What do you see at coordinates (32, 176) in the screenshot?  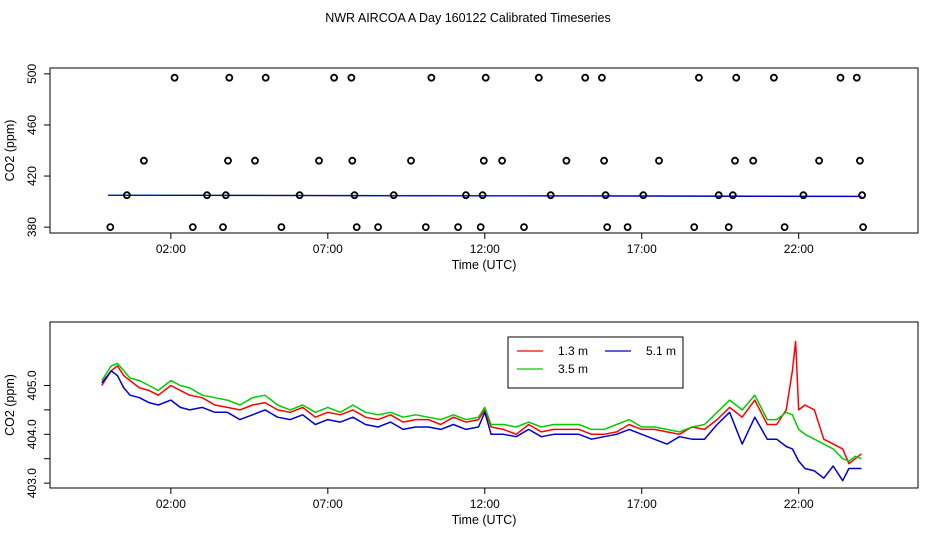 I see `y-tick-label: 420` at bounding box center [32, 176].